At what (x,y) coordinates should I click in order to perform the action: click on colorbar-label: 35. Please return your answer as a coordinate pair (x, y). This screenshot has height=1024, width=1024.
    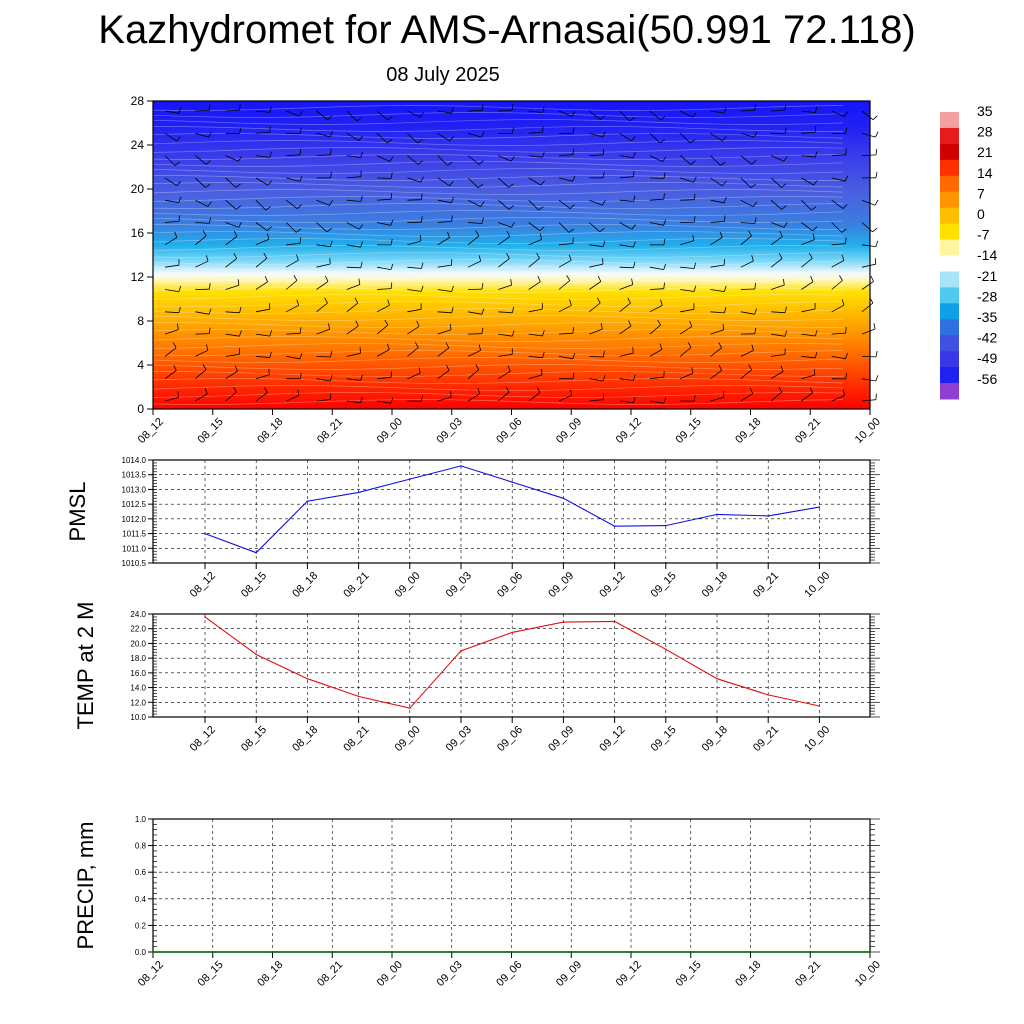
    Looking at the image, I should click on (985, 111).